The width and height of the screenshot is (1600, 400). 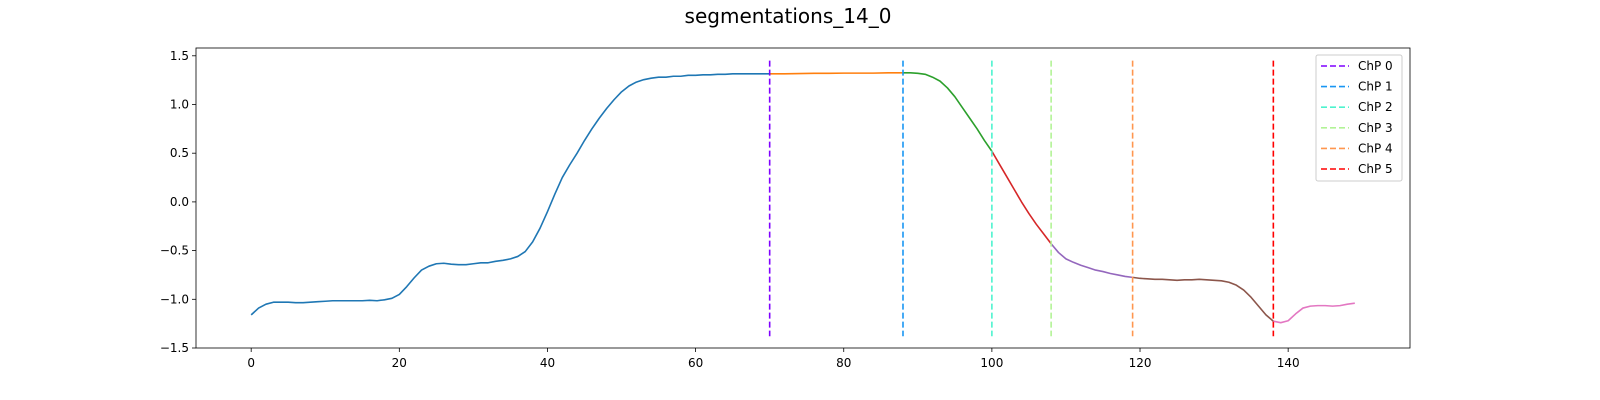 I want to click on chart-title: segmentations_14_0, so click(x=788, y=16).